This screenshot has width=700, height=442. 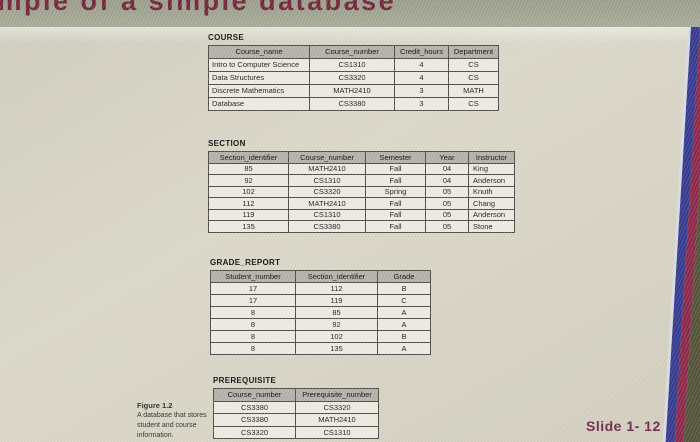 I want to click on table-row: 8 102 B, so click(x=320, y=336).